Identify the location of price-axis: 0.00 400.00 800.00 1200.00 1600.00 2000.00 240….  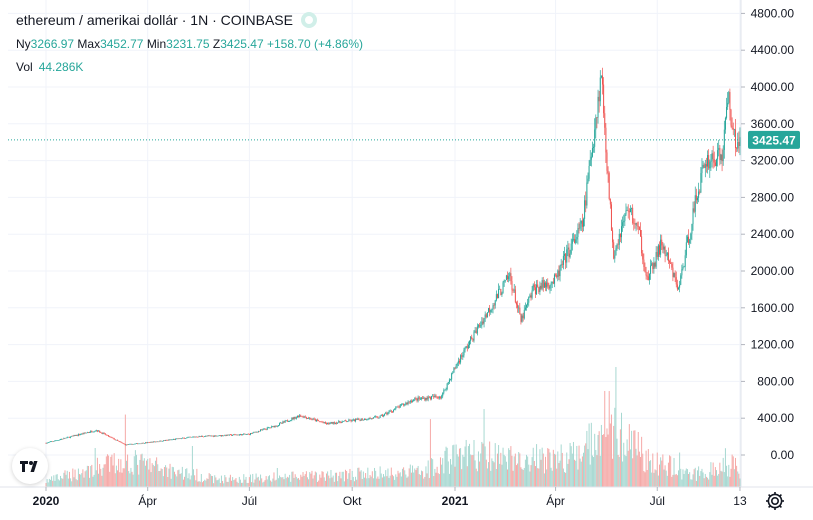
(776, 243).